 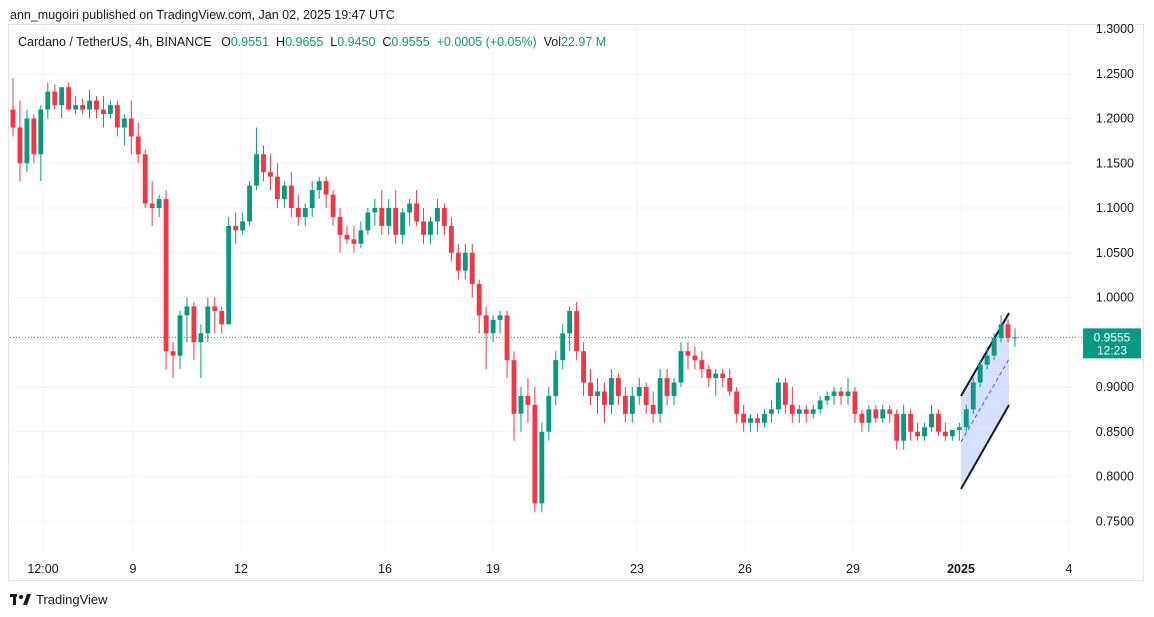 What do you see at coordinates (1115, 29) in the screenshot?
I see `y-tick-label: 1.3000` at bounding box center [1115, 29].